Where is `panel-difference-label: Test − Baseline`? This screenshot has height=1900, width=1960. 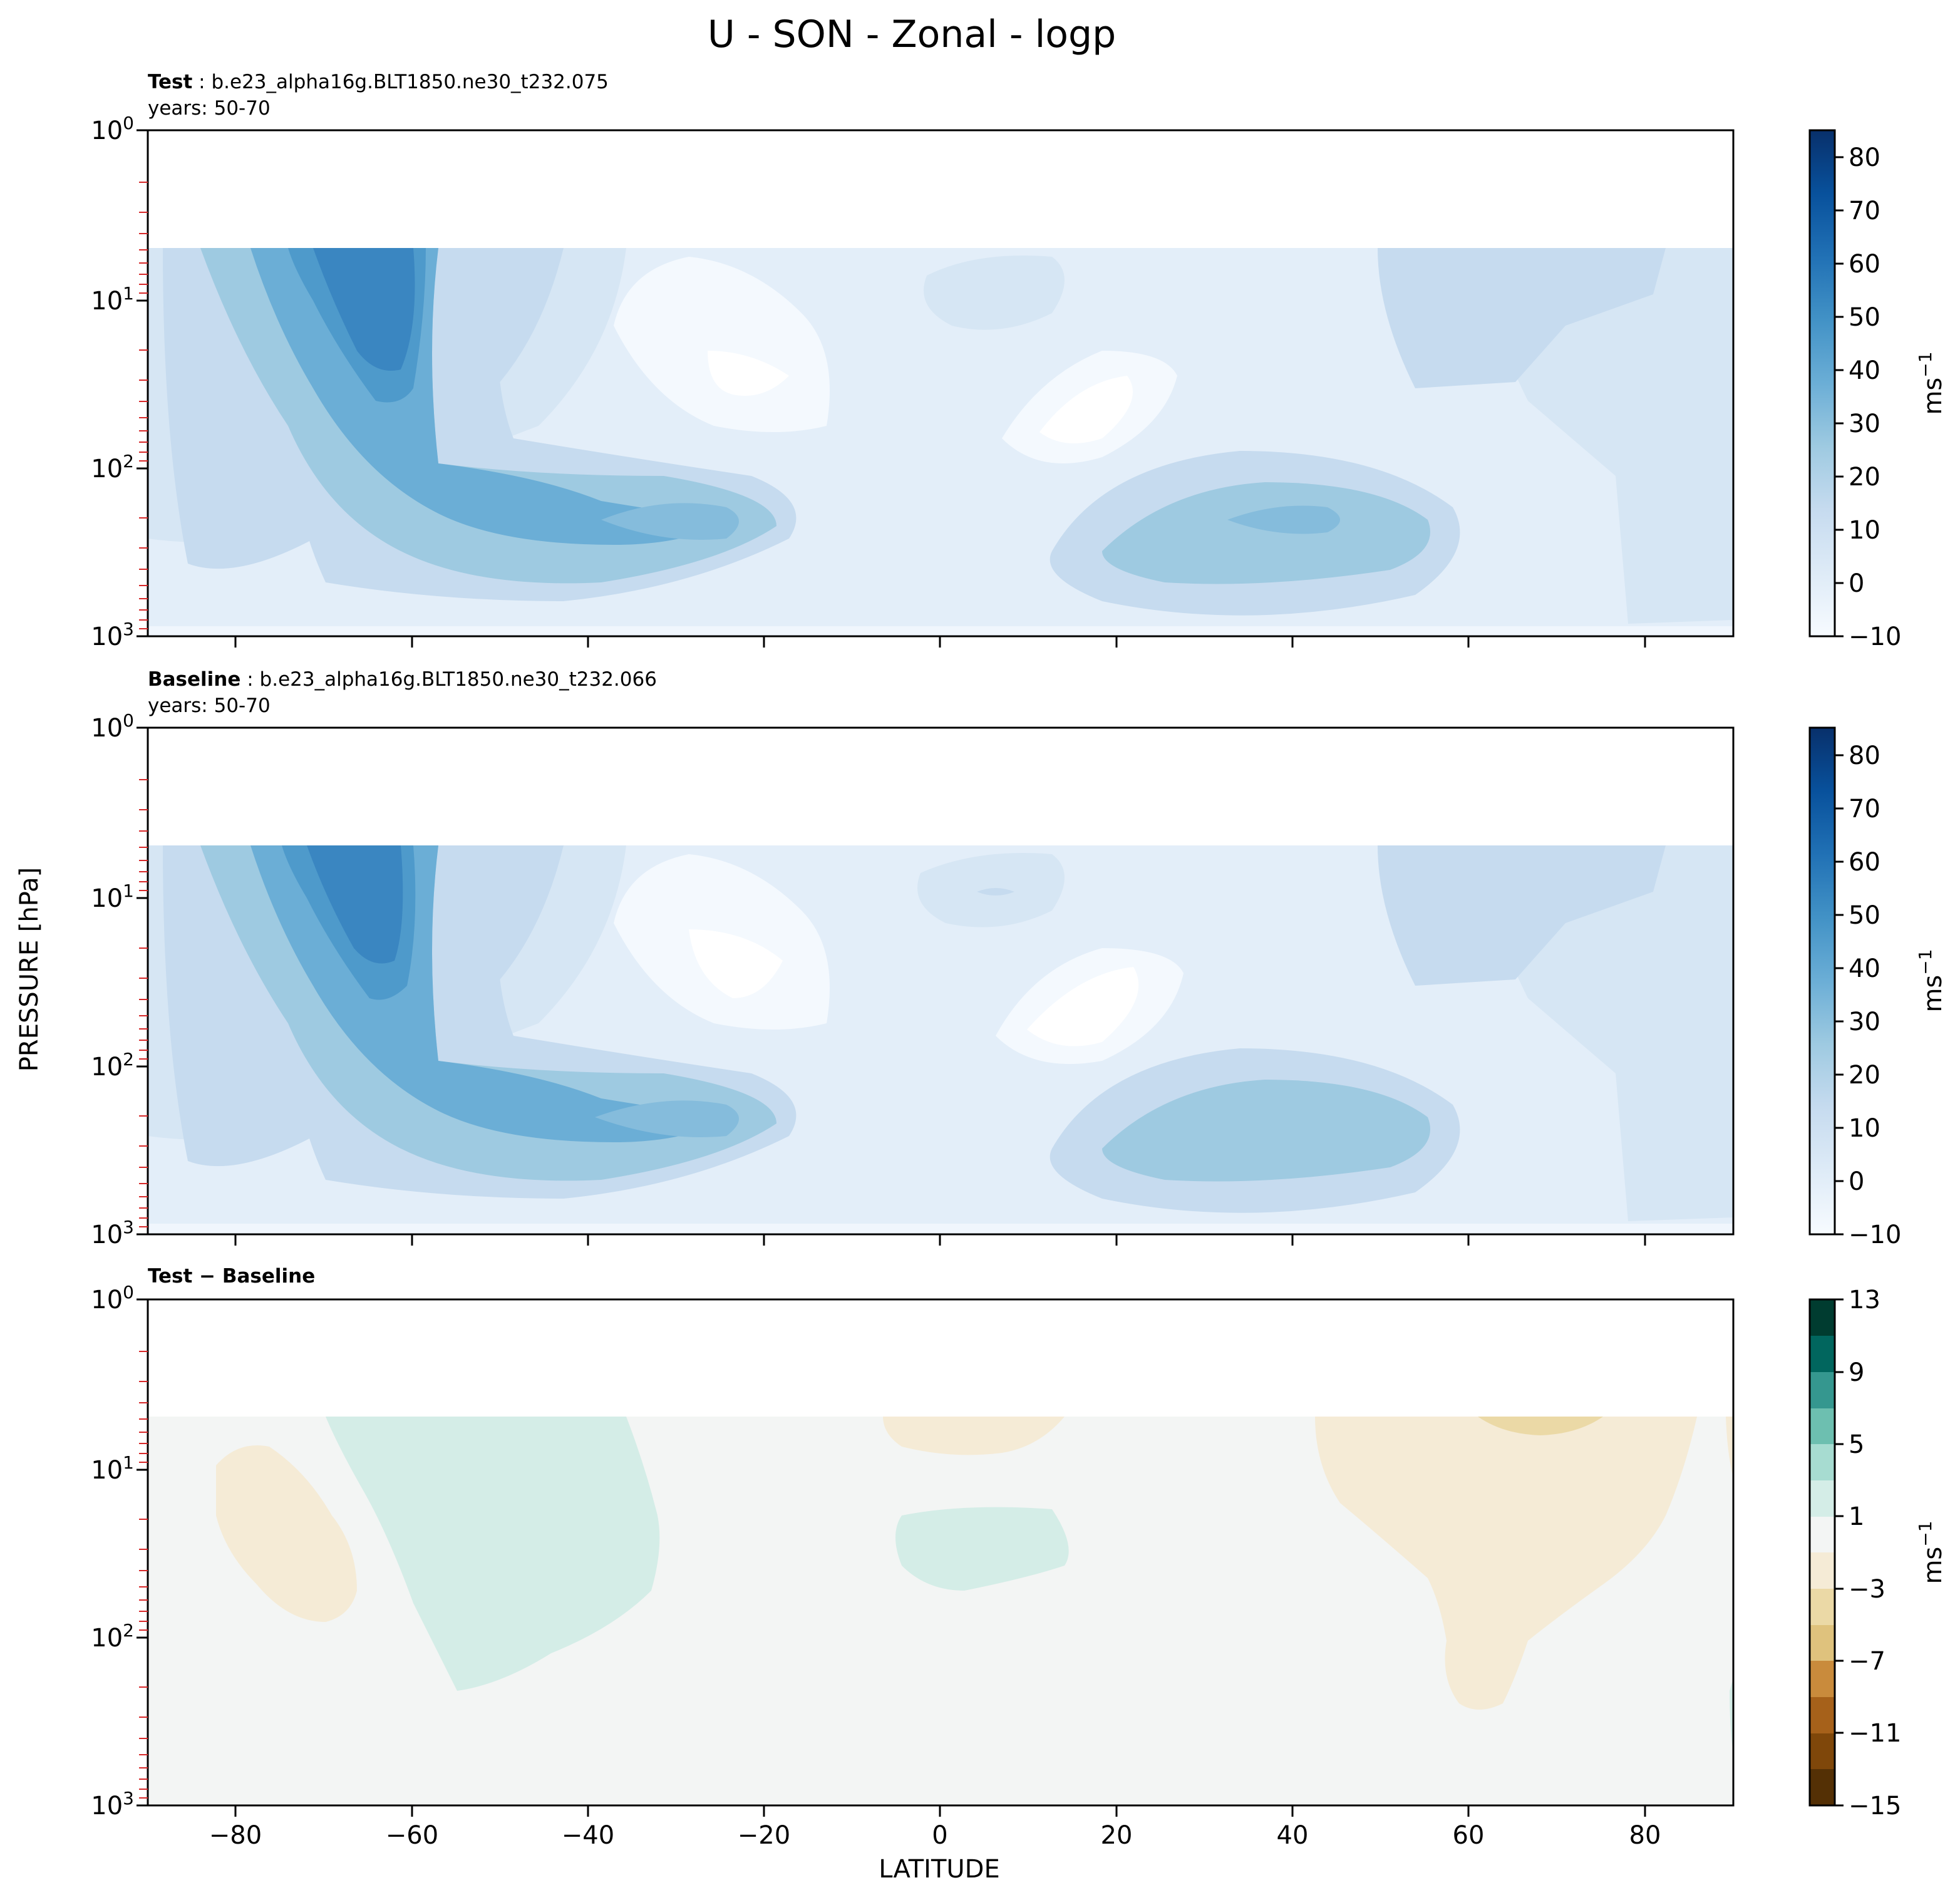 panel-difference-label: Test − Baseline is located at coordinates (231, 1276).